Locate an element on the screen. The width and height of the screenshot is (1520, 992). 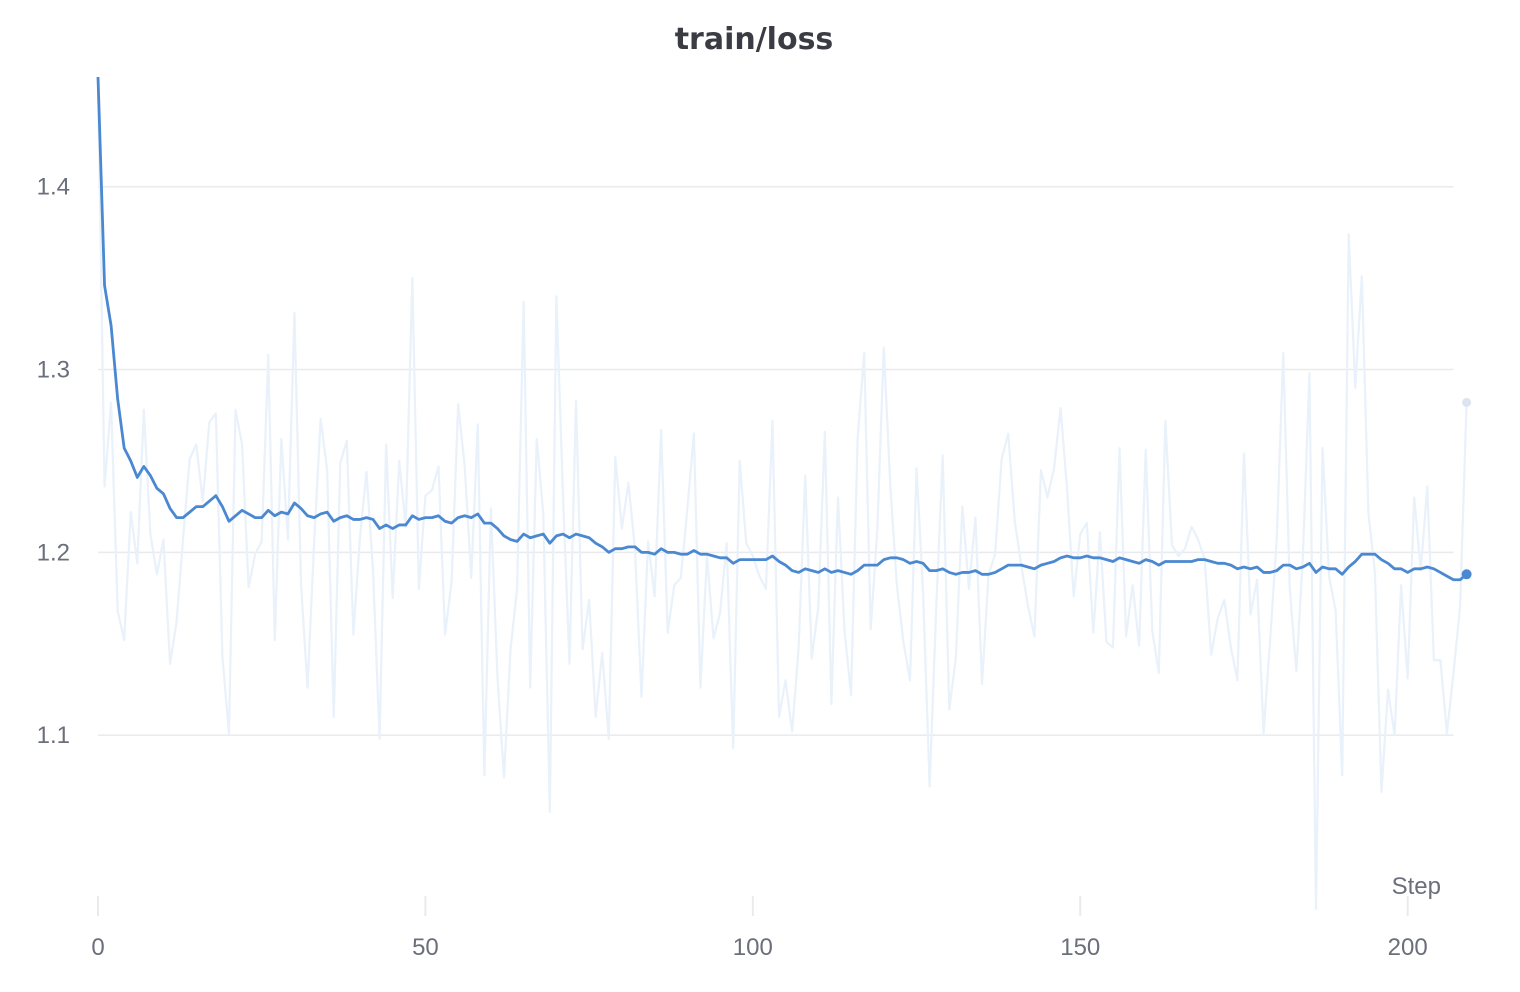
y-tick-label: 1.2 is located at coordinates (53, 552).